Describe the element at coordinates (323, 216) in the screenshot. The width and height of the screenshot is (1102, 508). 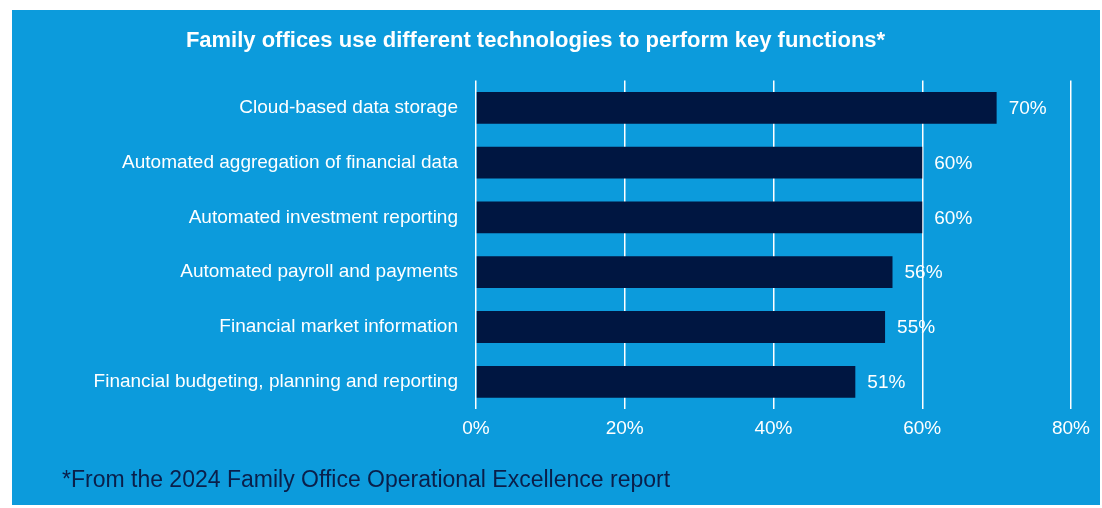
I see `y-tick-label: Automated investment reporting` at that location.